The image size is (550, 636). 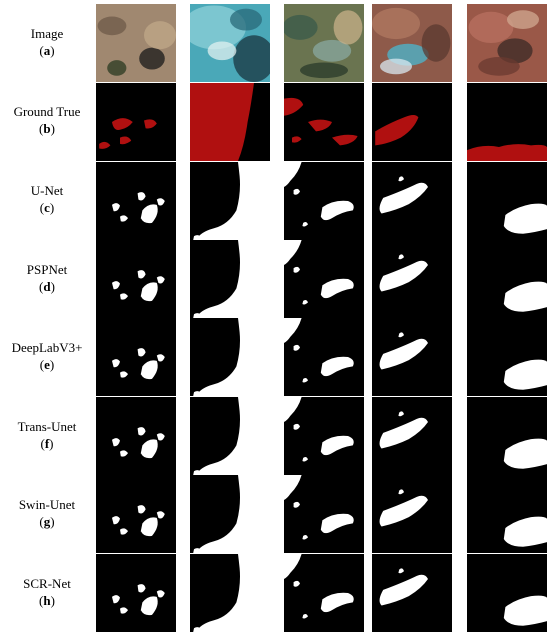 What do you see at coordinates (47, 278) in the screenshot?
I see `row-label-pspnet: PSPNet (d)` at bounding box center [47, 278].